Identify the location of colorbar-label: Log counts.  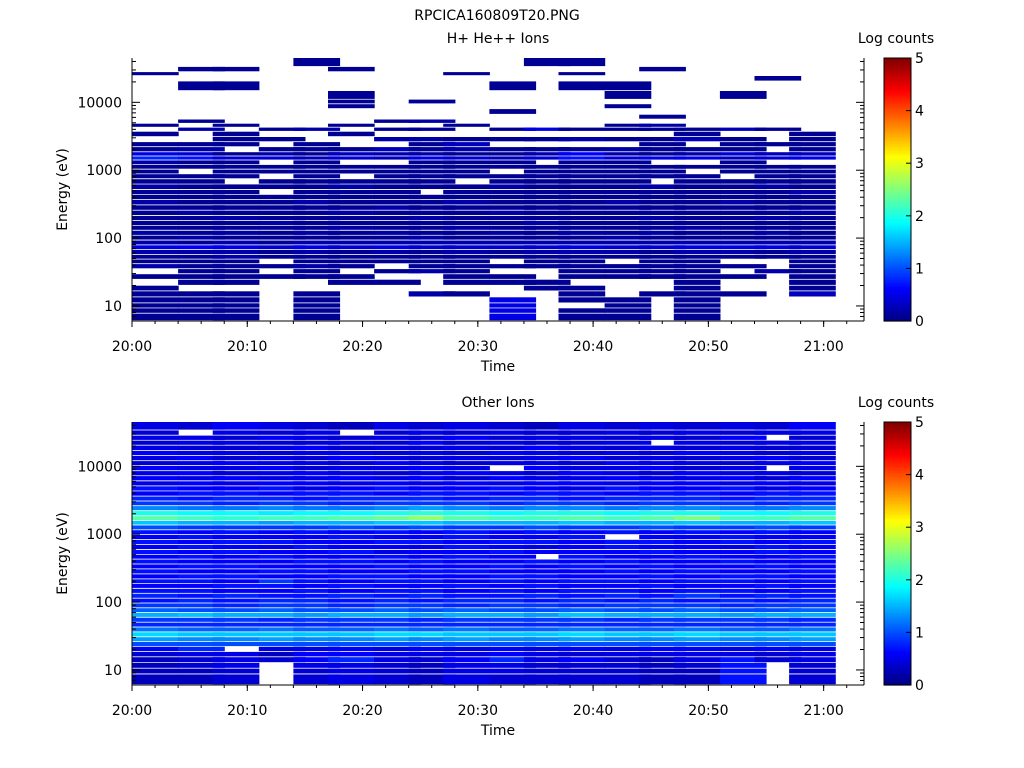
(896, 403).